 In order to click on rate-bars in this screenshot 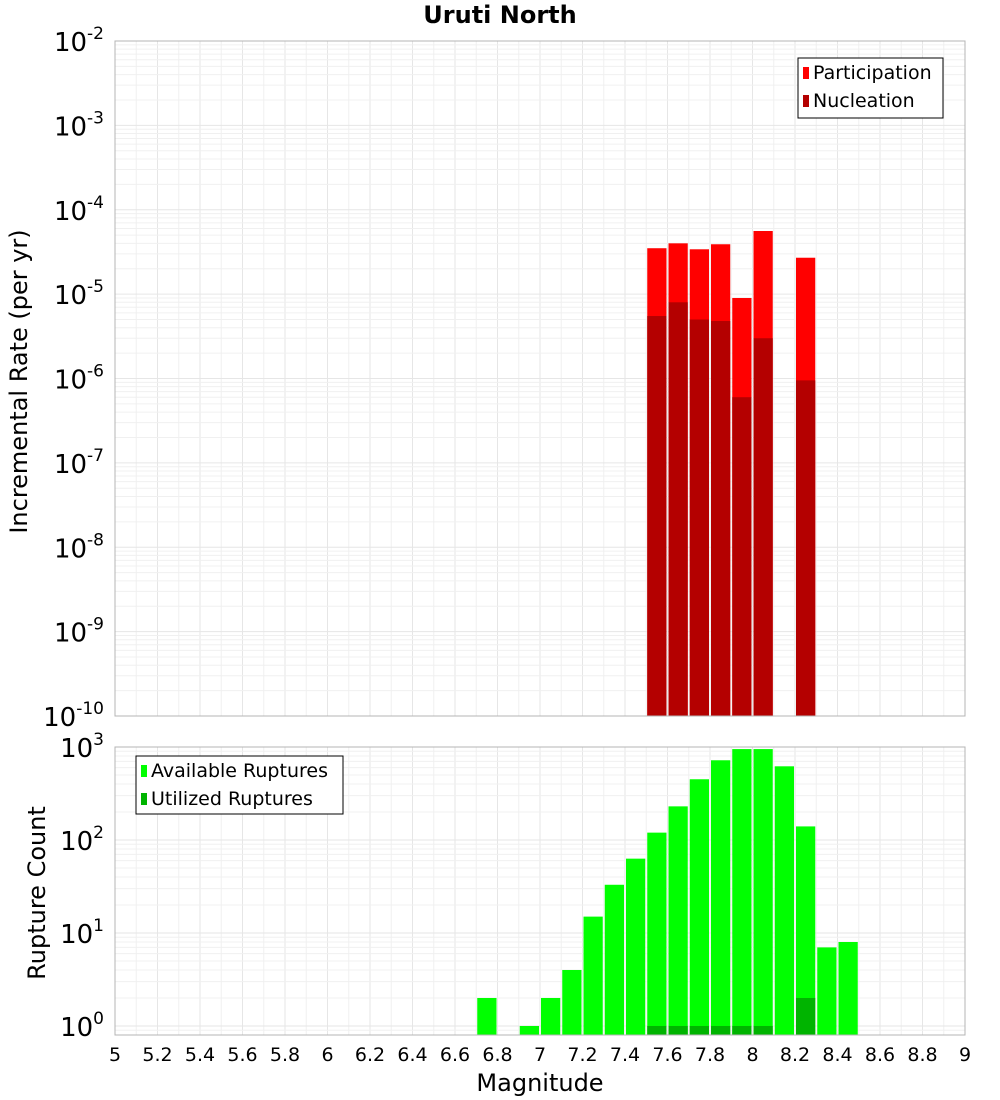, I will do `click(731, 473)`.